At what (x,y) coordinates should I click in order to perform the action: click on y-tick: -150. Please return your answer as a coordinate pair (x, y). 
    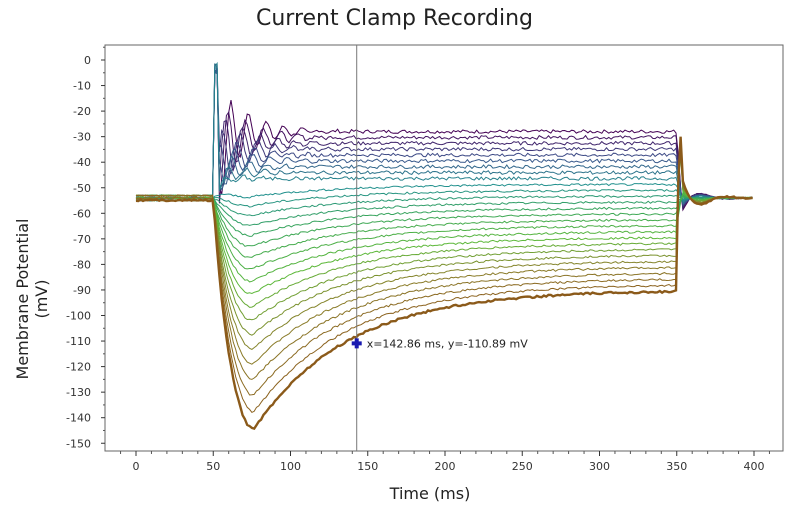
    Looking at the image, I should click on (85, 443).